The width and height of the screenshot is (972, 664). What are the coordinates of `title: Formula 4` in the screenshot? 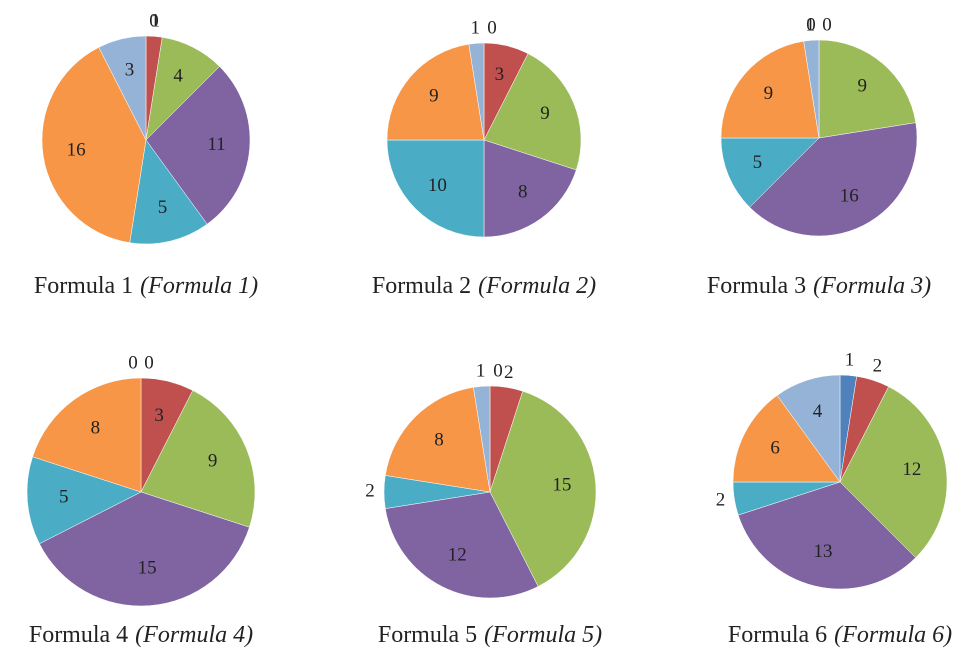 It's located at (78, 635).